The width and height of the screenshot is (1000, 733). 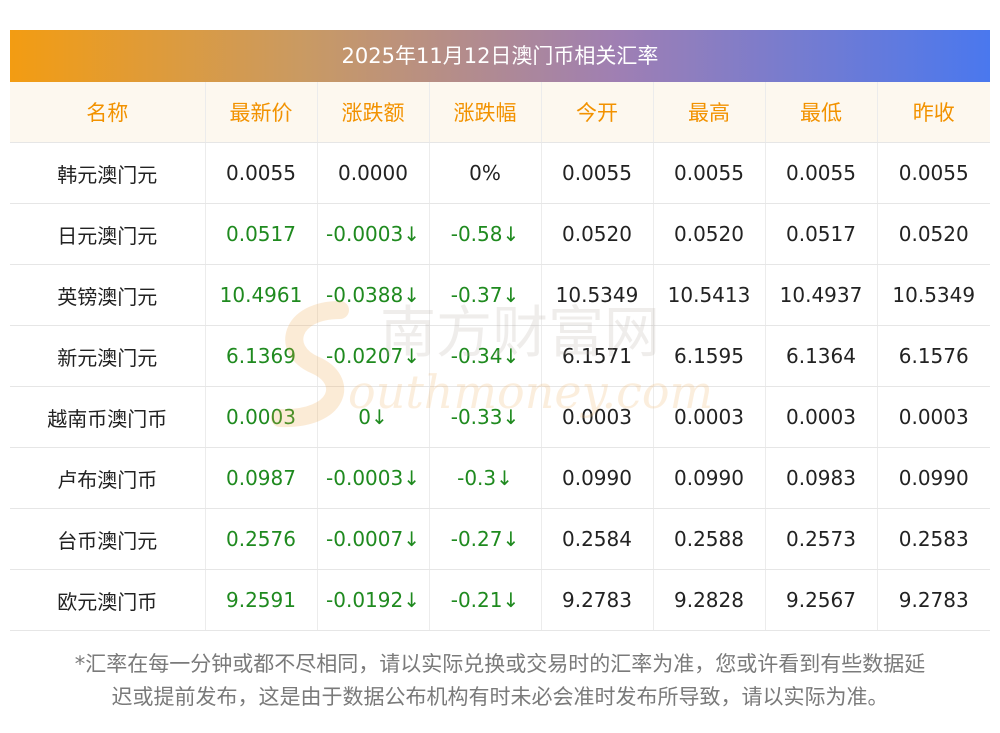 I want to click on cell-prev-close: 0.0055, so click(x=933, y=173).